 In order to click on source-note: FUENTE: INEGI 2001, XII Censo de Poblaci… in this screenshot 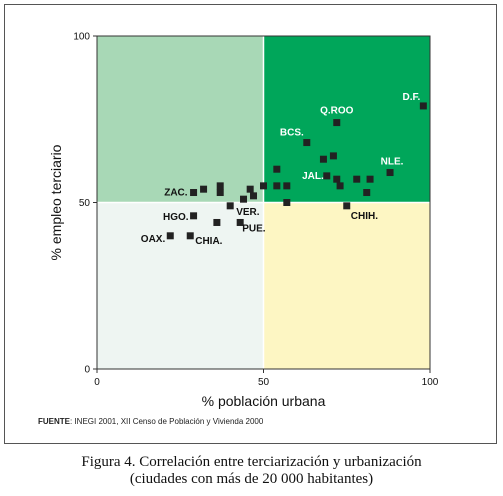, I will do `click(150, 421)`.